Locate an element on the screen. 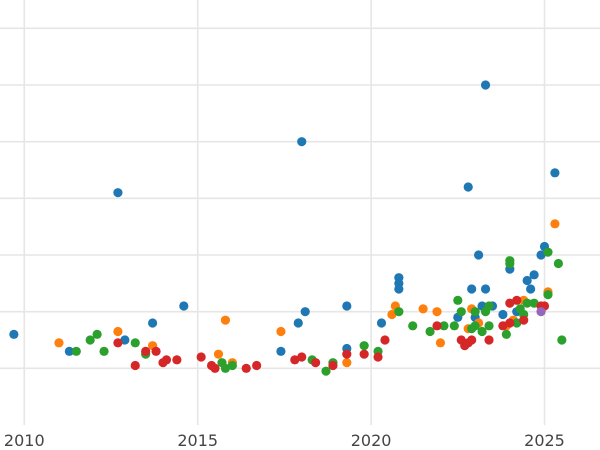 This screenshot has height=450, width=600. x-tick-label: 2020 is located at coordinates (371, 440).